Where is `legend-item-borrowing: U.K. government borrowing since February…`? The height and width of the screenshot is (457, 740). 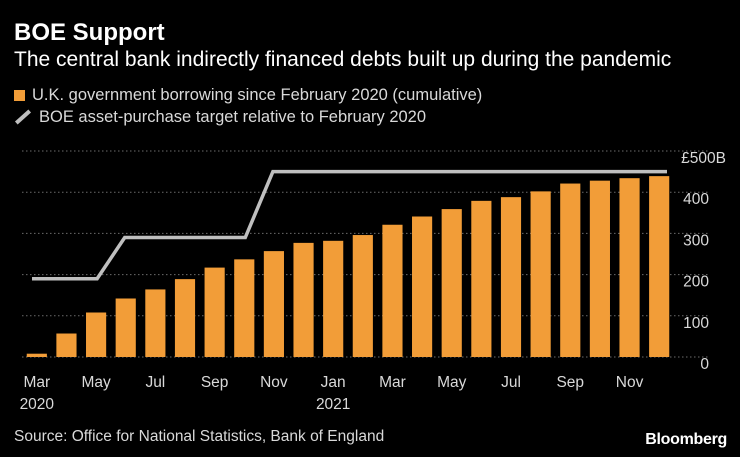
legend-item-borrowing: U.K. government borrowing since February… is located at coordinates (248, 95).